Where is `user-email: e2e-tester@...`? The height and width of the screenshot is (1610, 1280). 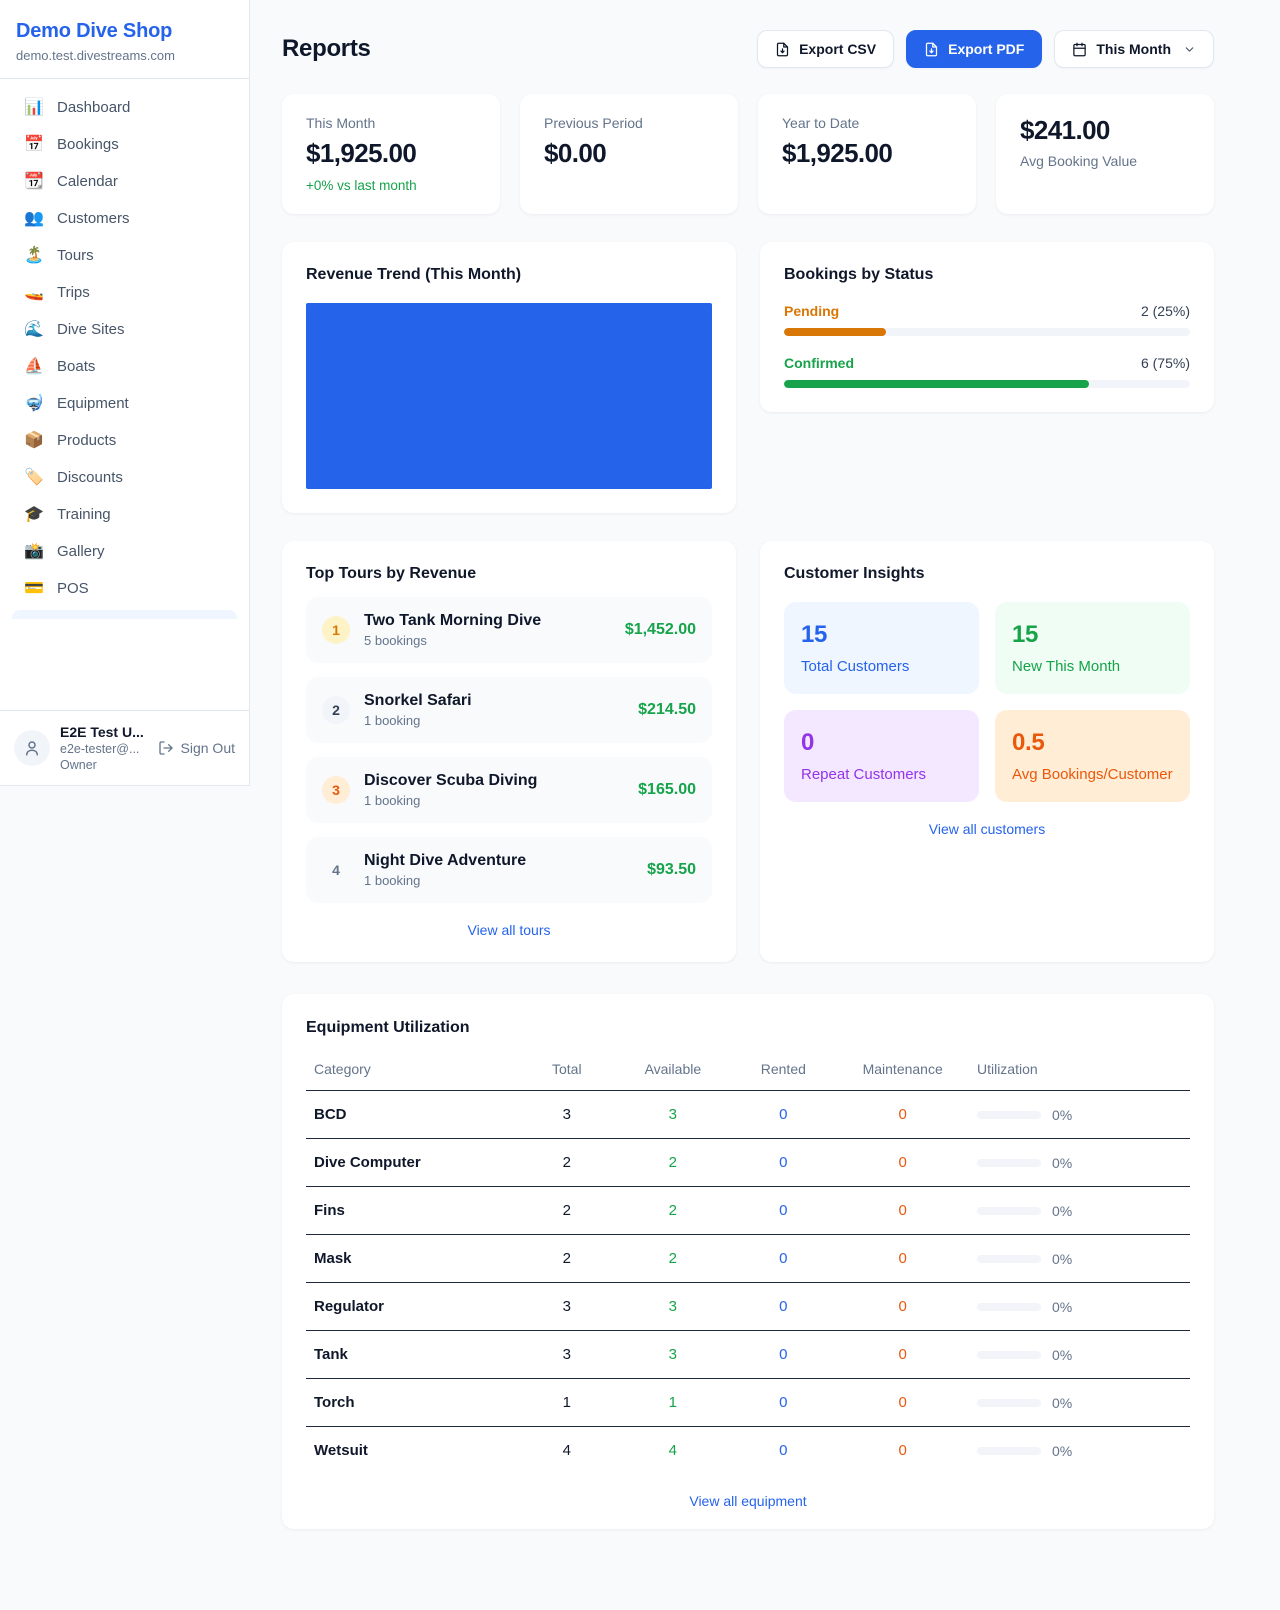
user-email: e2e-tester@... is located at coordinates (100, 749).